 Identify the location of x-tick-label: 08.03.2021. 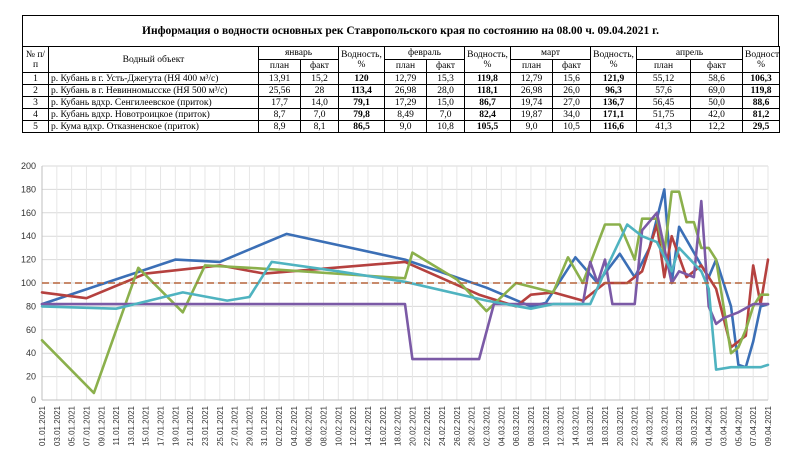
(531, 425).